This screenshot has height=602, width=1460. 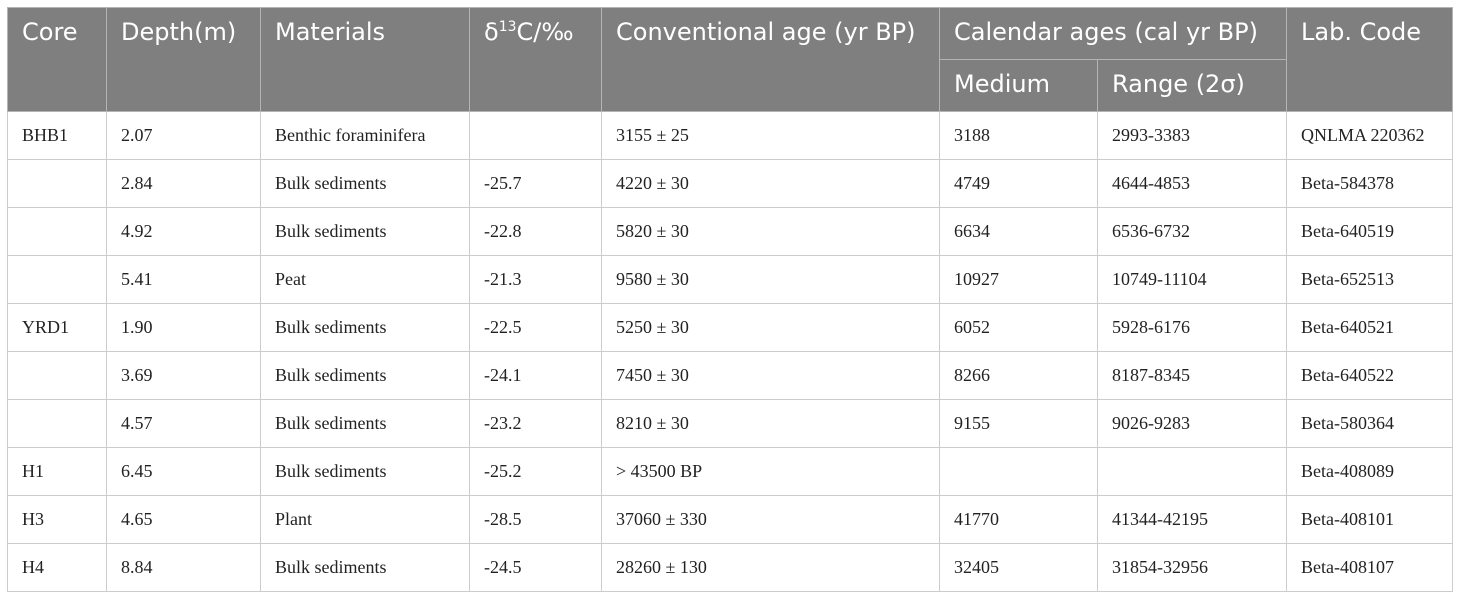 I want to click on header-core: Core, so click(x=57, y=59).